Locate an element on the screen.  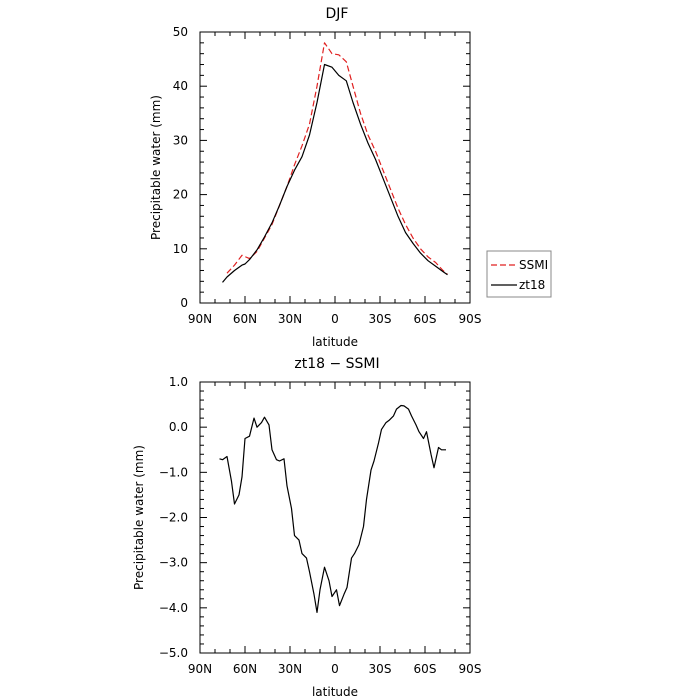
legend-box is located at coordinates (519, 274).